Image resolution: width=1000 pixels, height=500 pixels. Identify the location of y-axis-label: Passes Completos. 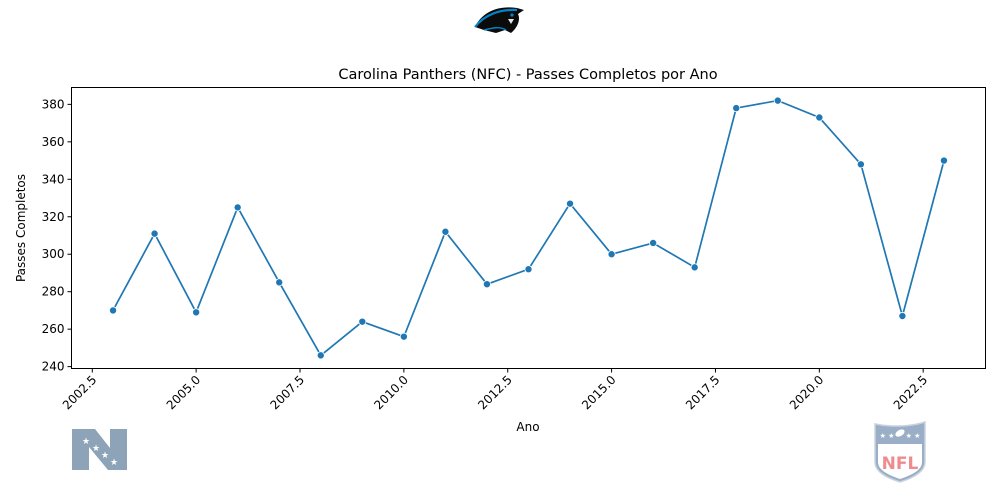
(21, 228).